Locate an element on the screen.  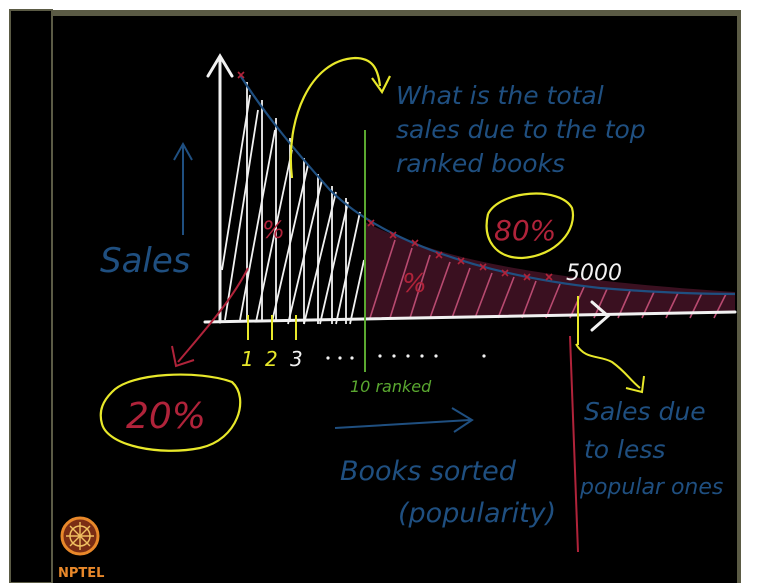
rank-tick-3: 3 is located at coordinates (296, 359).